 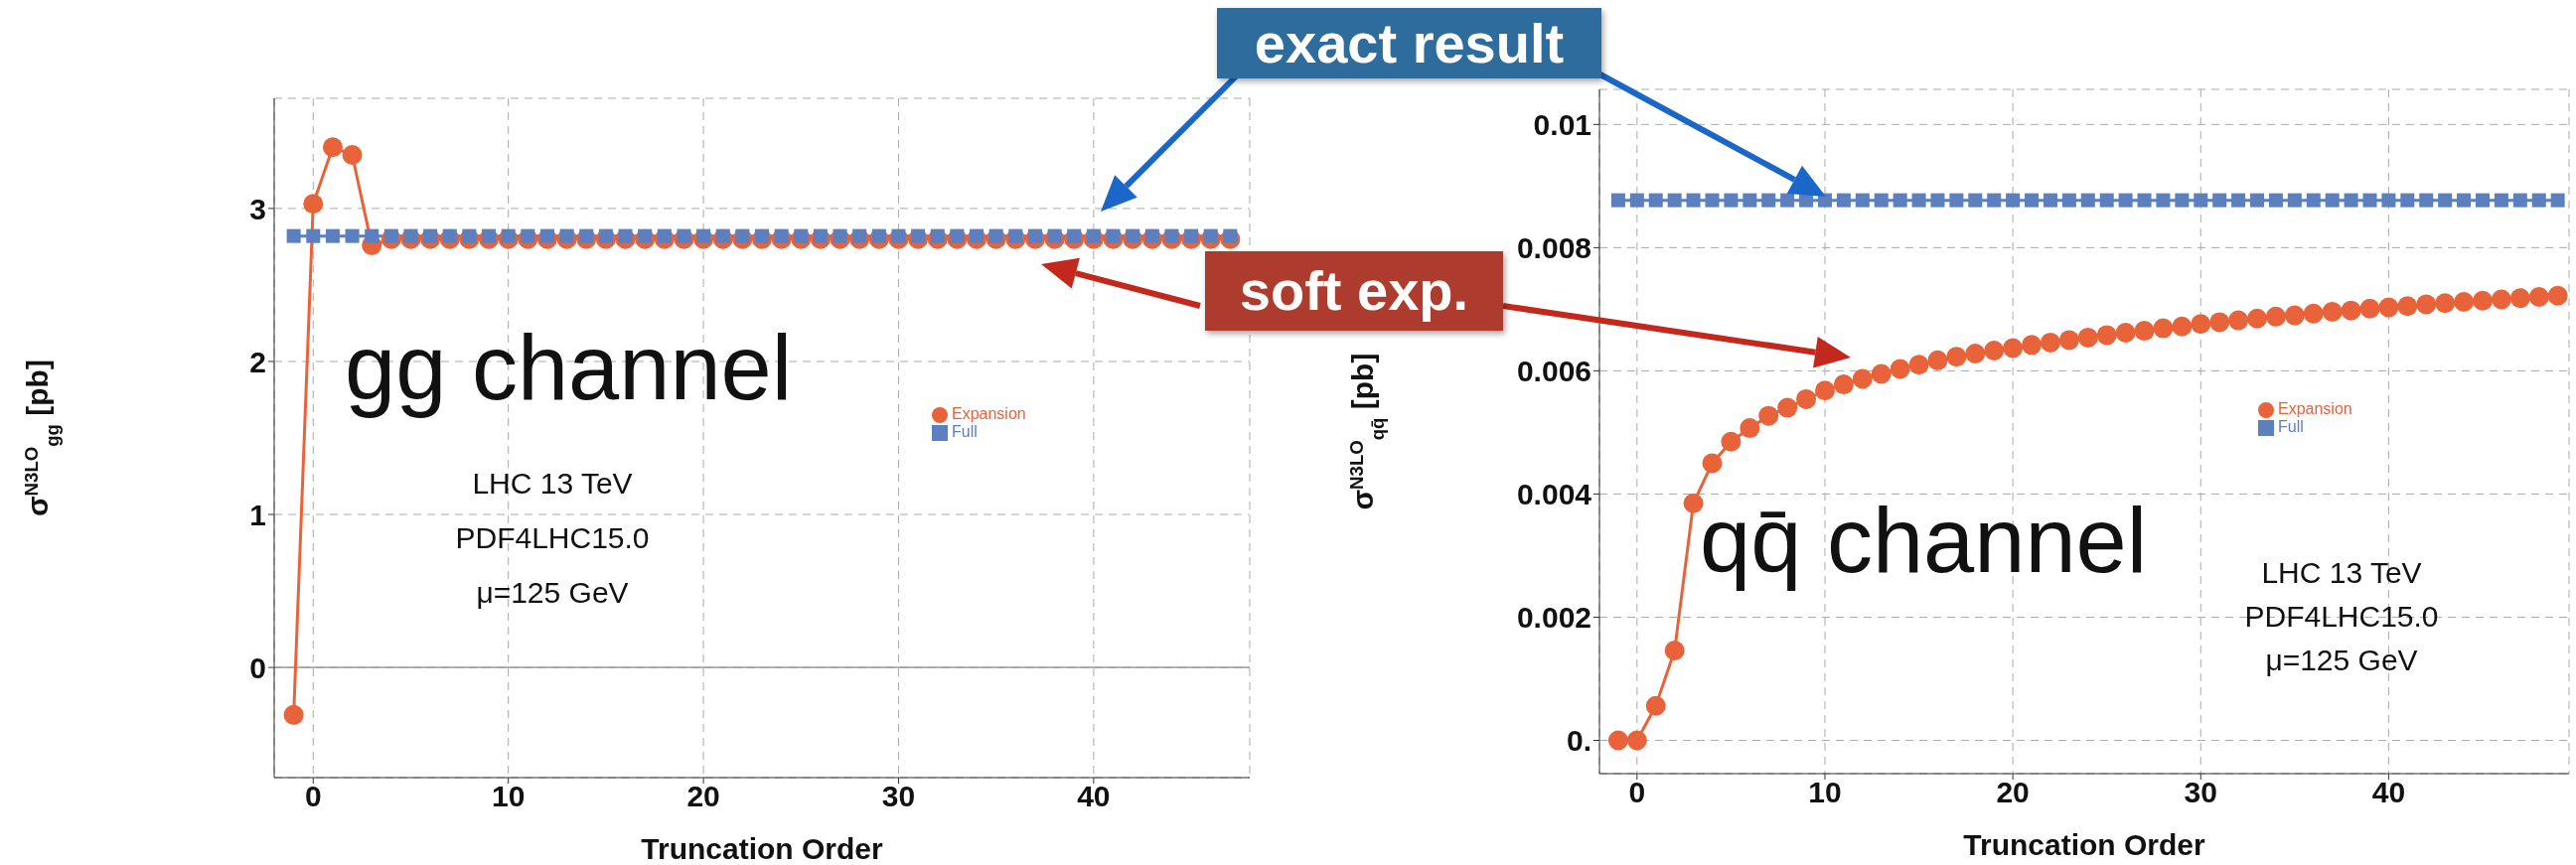 What do you see at coordinates (1554, 495) in the screenshot?
I see `y-tick-label: 0.004` at bounding box center [1554, 495].